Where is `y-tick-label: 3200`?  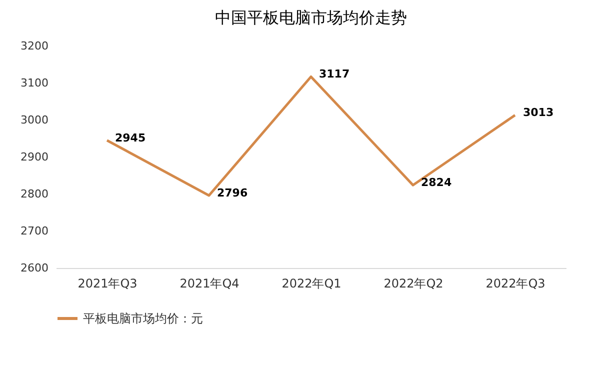 y-tick-label: 3200 is located at coordinates (34, 46).